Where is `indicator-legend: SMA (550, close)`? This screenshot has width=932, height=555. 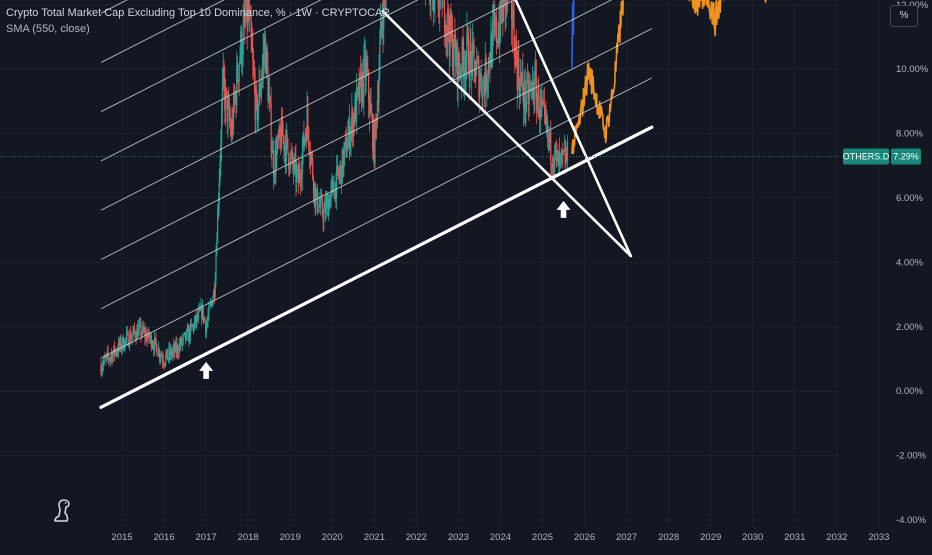 indicator-legend: SMA (550, close) is located at coordinates (48, 29).